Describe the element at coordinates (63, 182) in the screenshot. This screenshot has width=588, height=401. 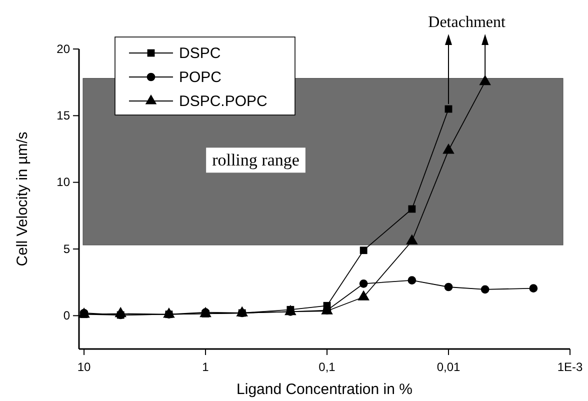
I see `y-tick-label: 10` at that location.